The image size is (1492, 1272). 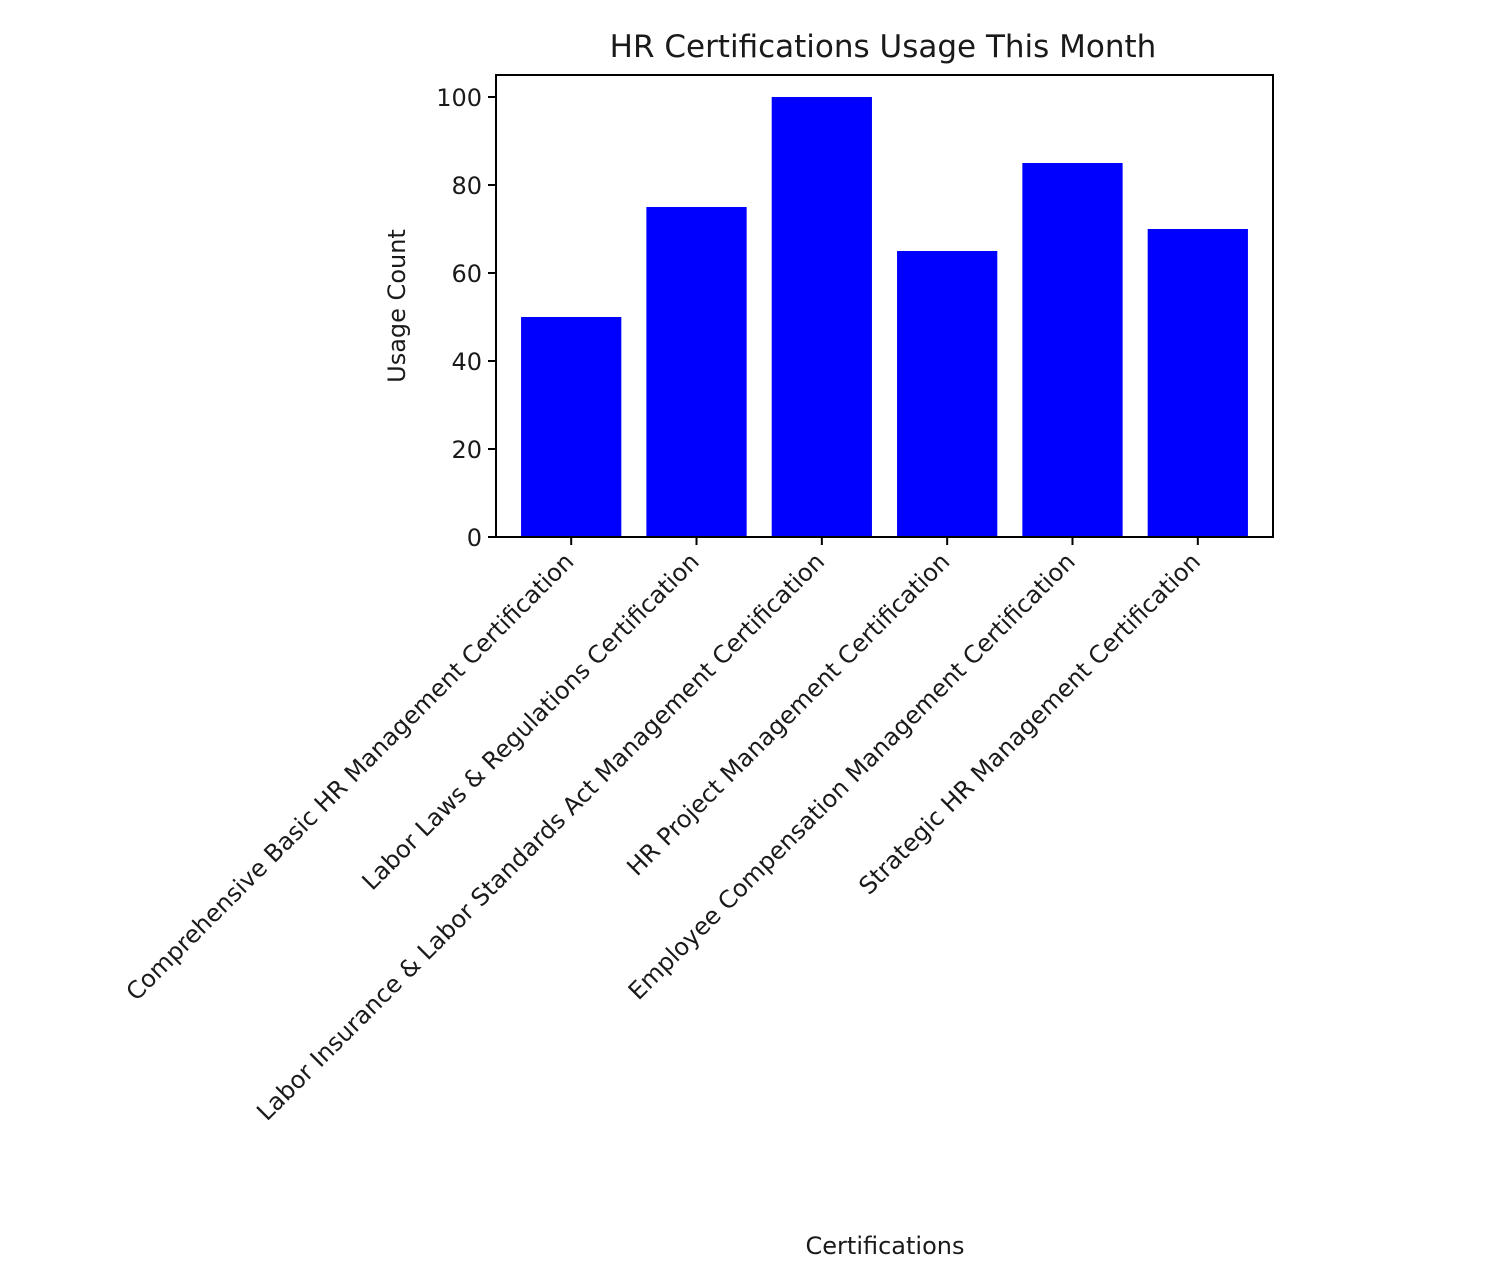 I want to click on y-tick-label: 0, so click(x=474, y=538).